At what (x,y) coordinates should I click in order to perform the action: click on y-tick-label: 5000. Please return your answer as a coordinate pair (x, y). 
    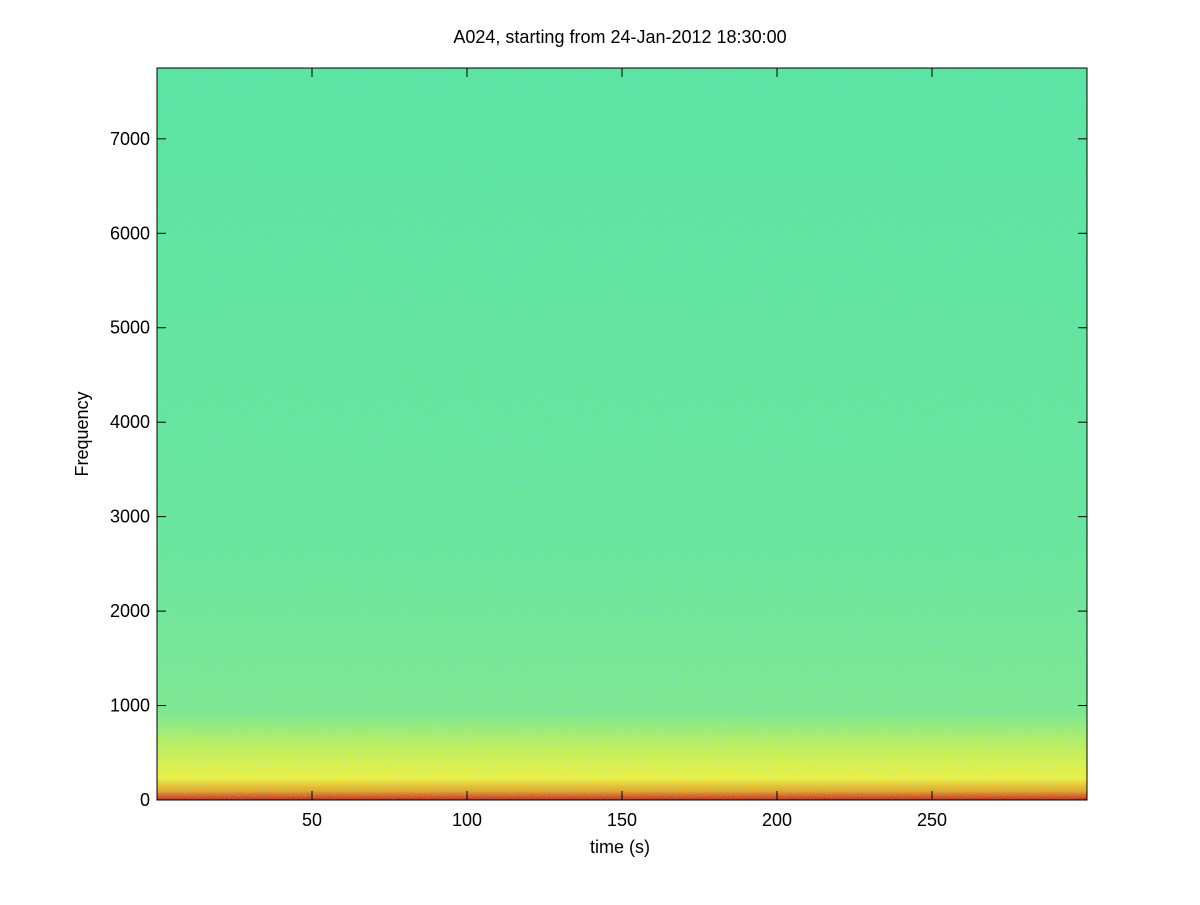
    Looking at the image, I should click on (130, 328).